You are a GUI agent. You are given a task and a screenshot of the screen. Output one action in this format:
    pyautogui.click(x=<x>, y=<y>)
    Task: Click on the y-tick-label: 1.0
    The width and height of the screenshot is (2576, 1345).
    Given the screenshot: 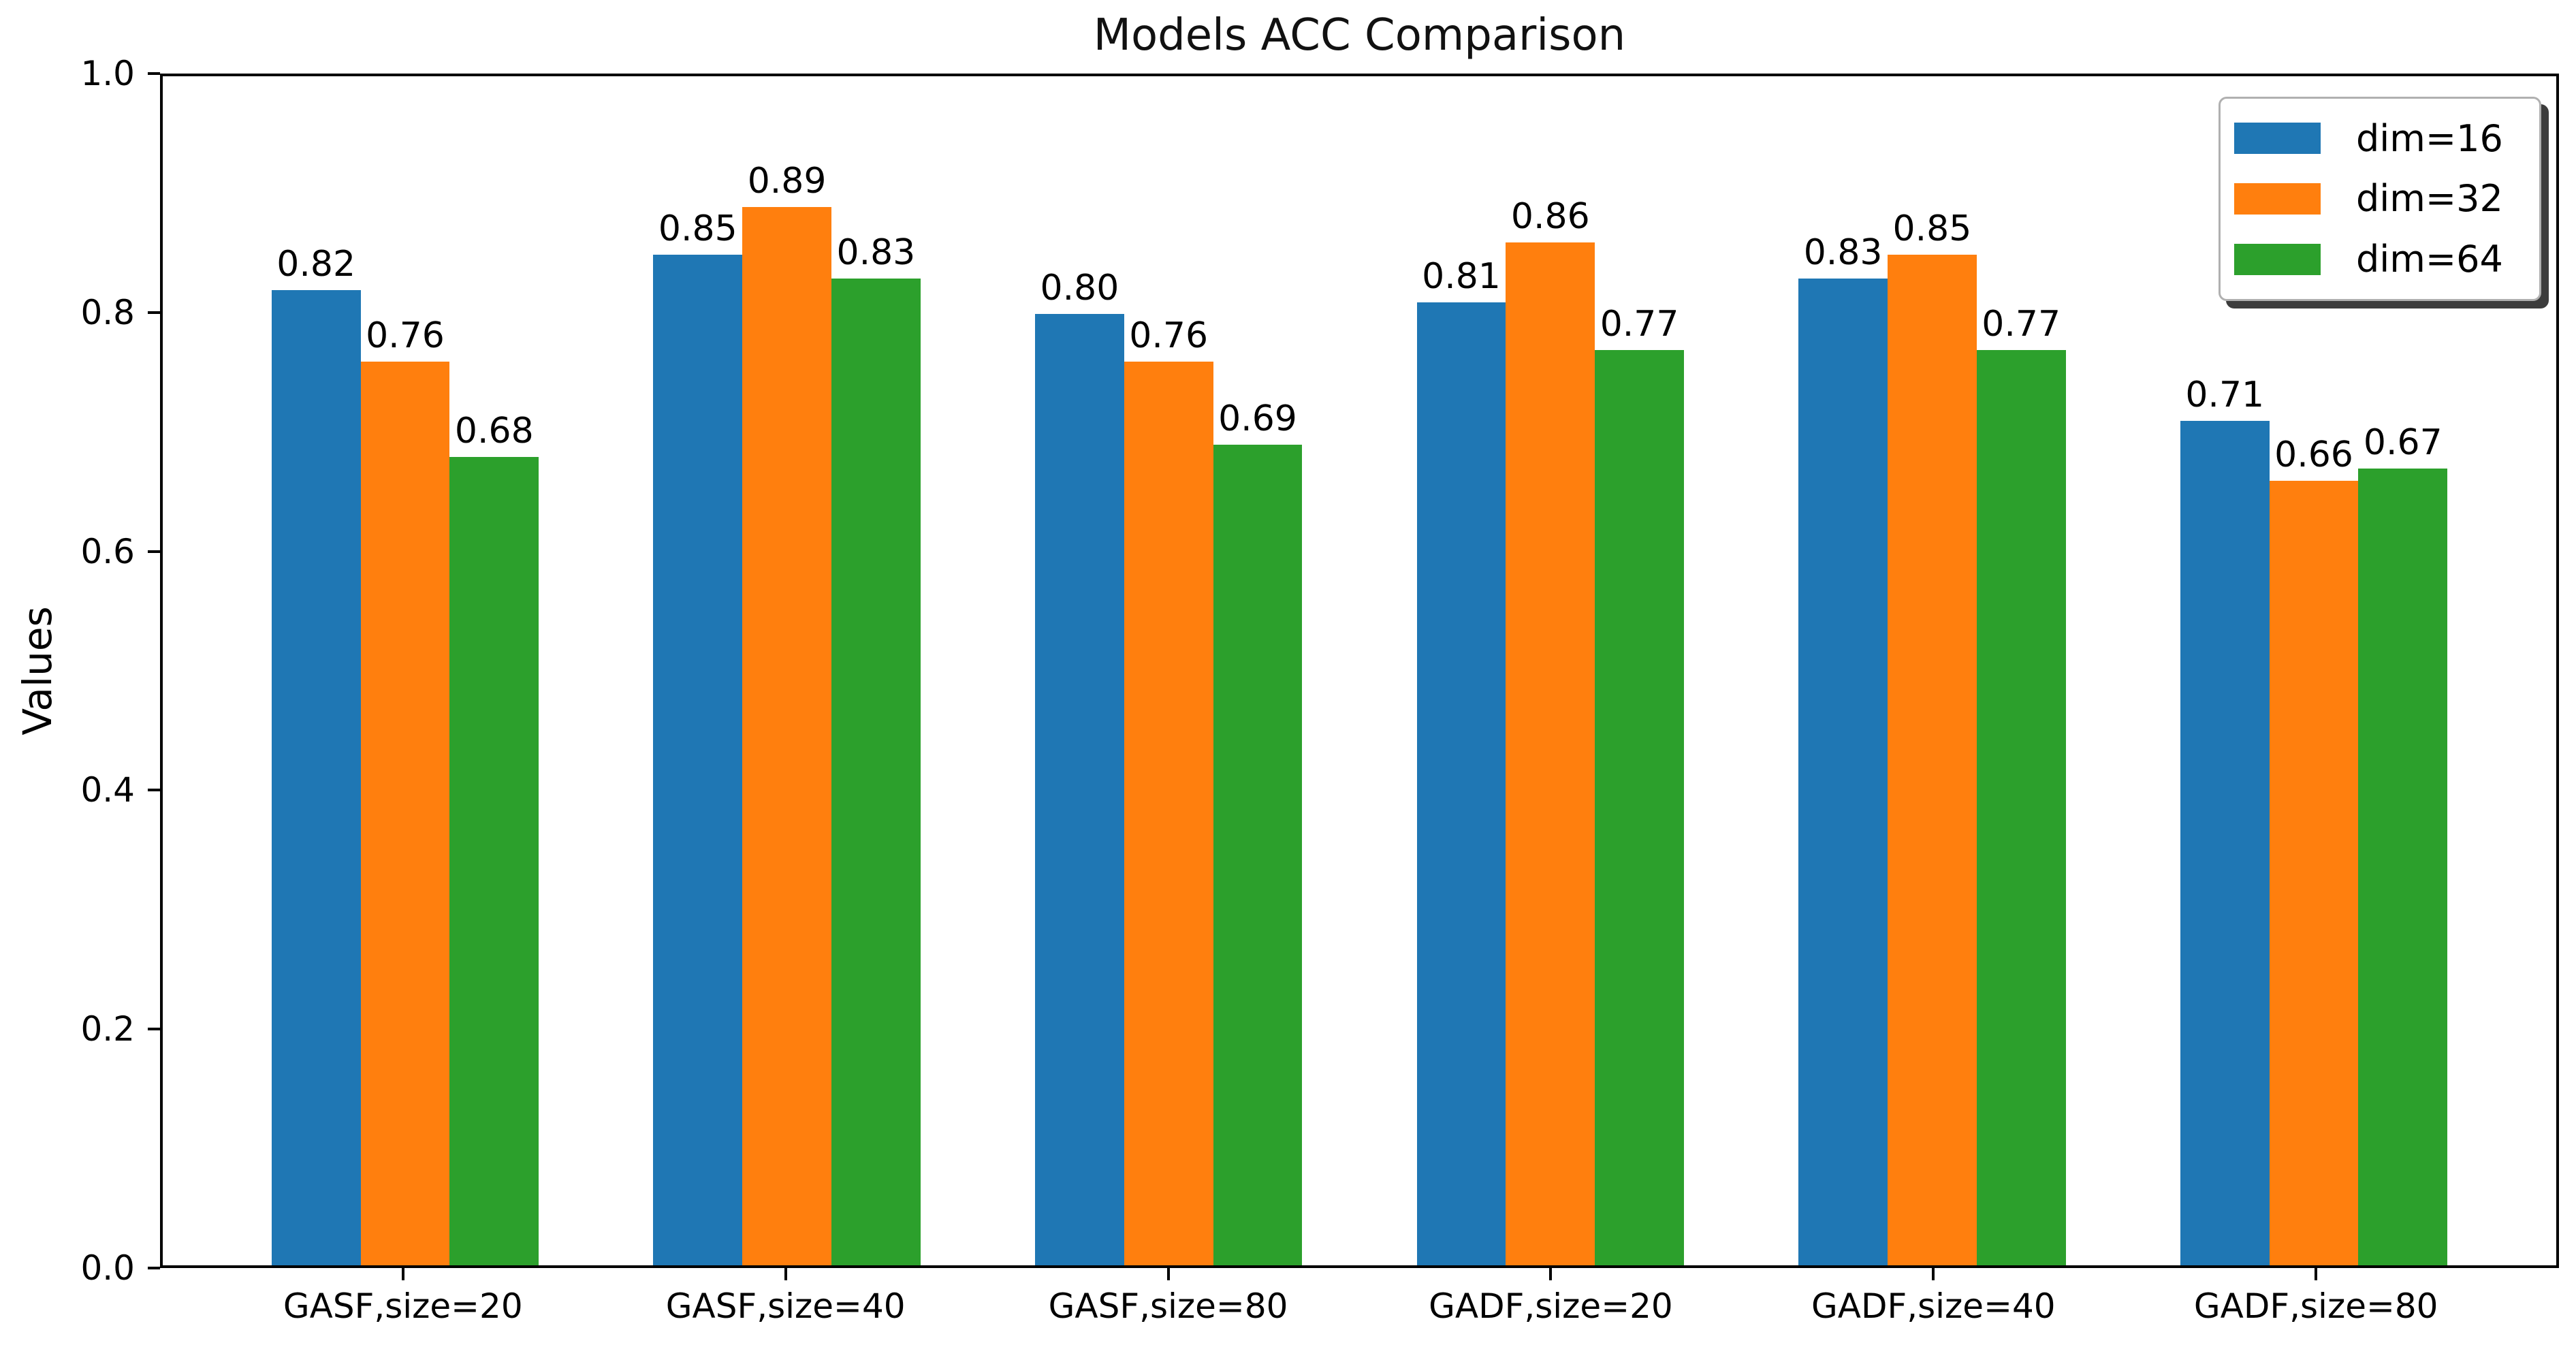 What is the action you would take?
    pyautogui.click(x=107, y=73)
    